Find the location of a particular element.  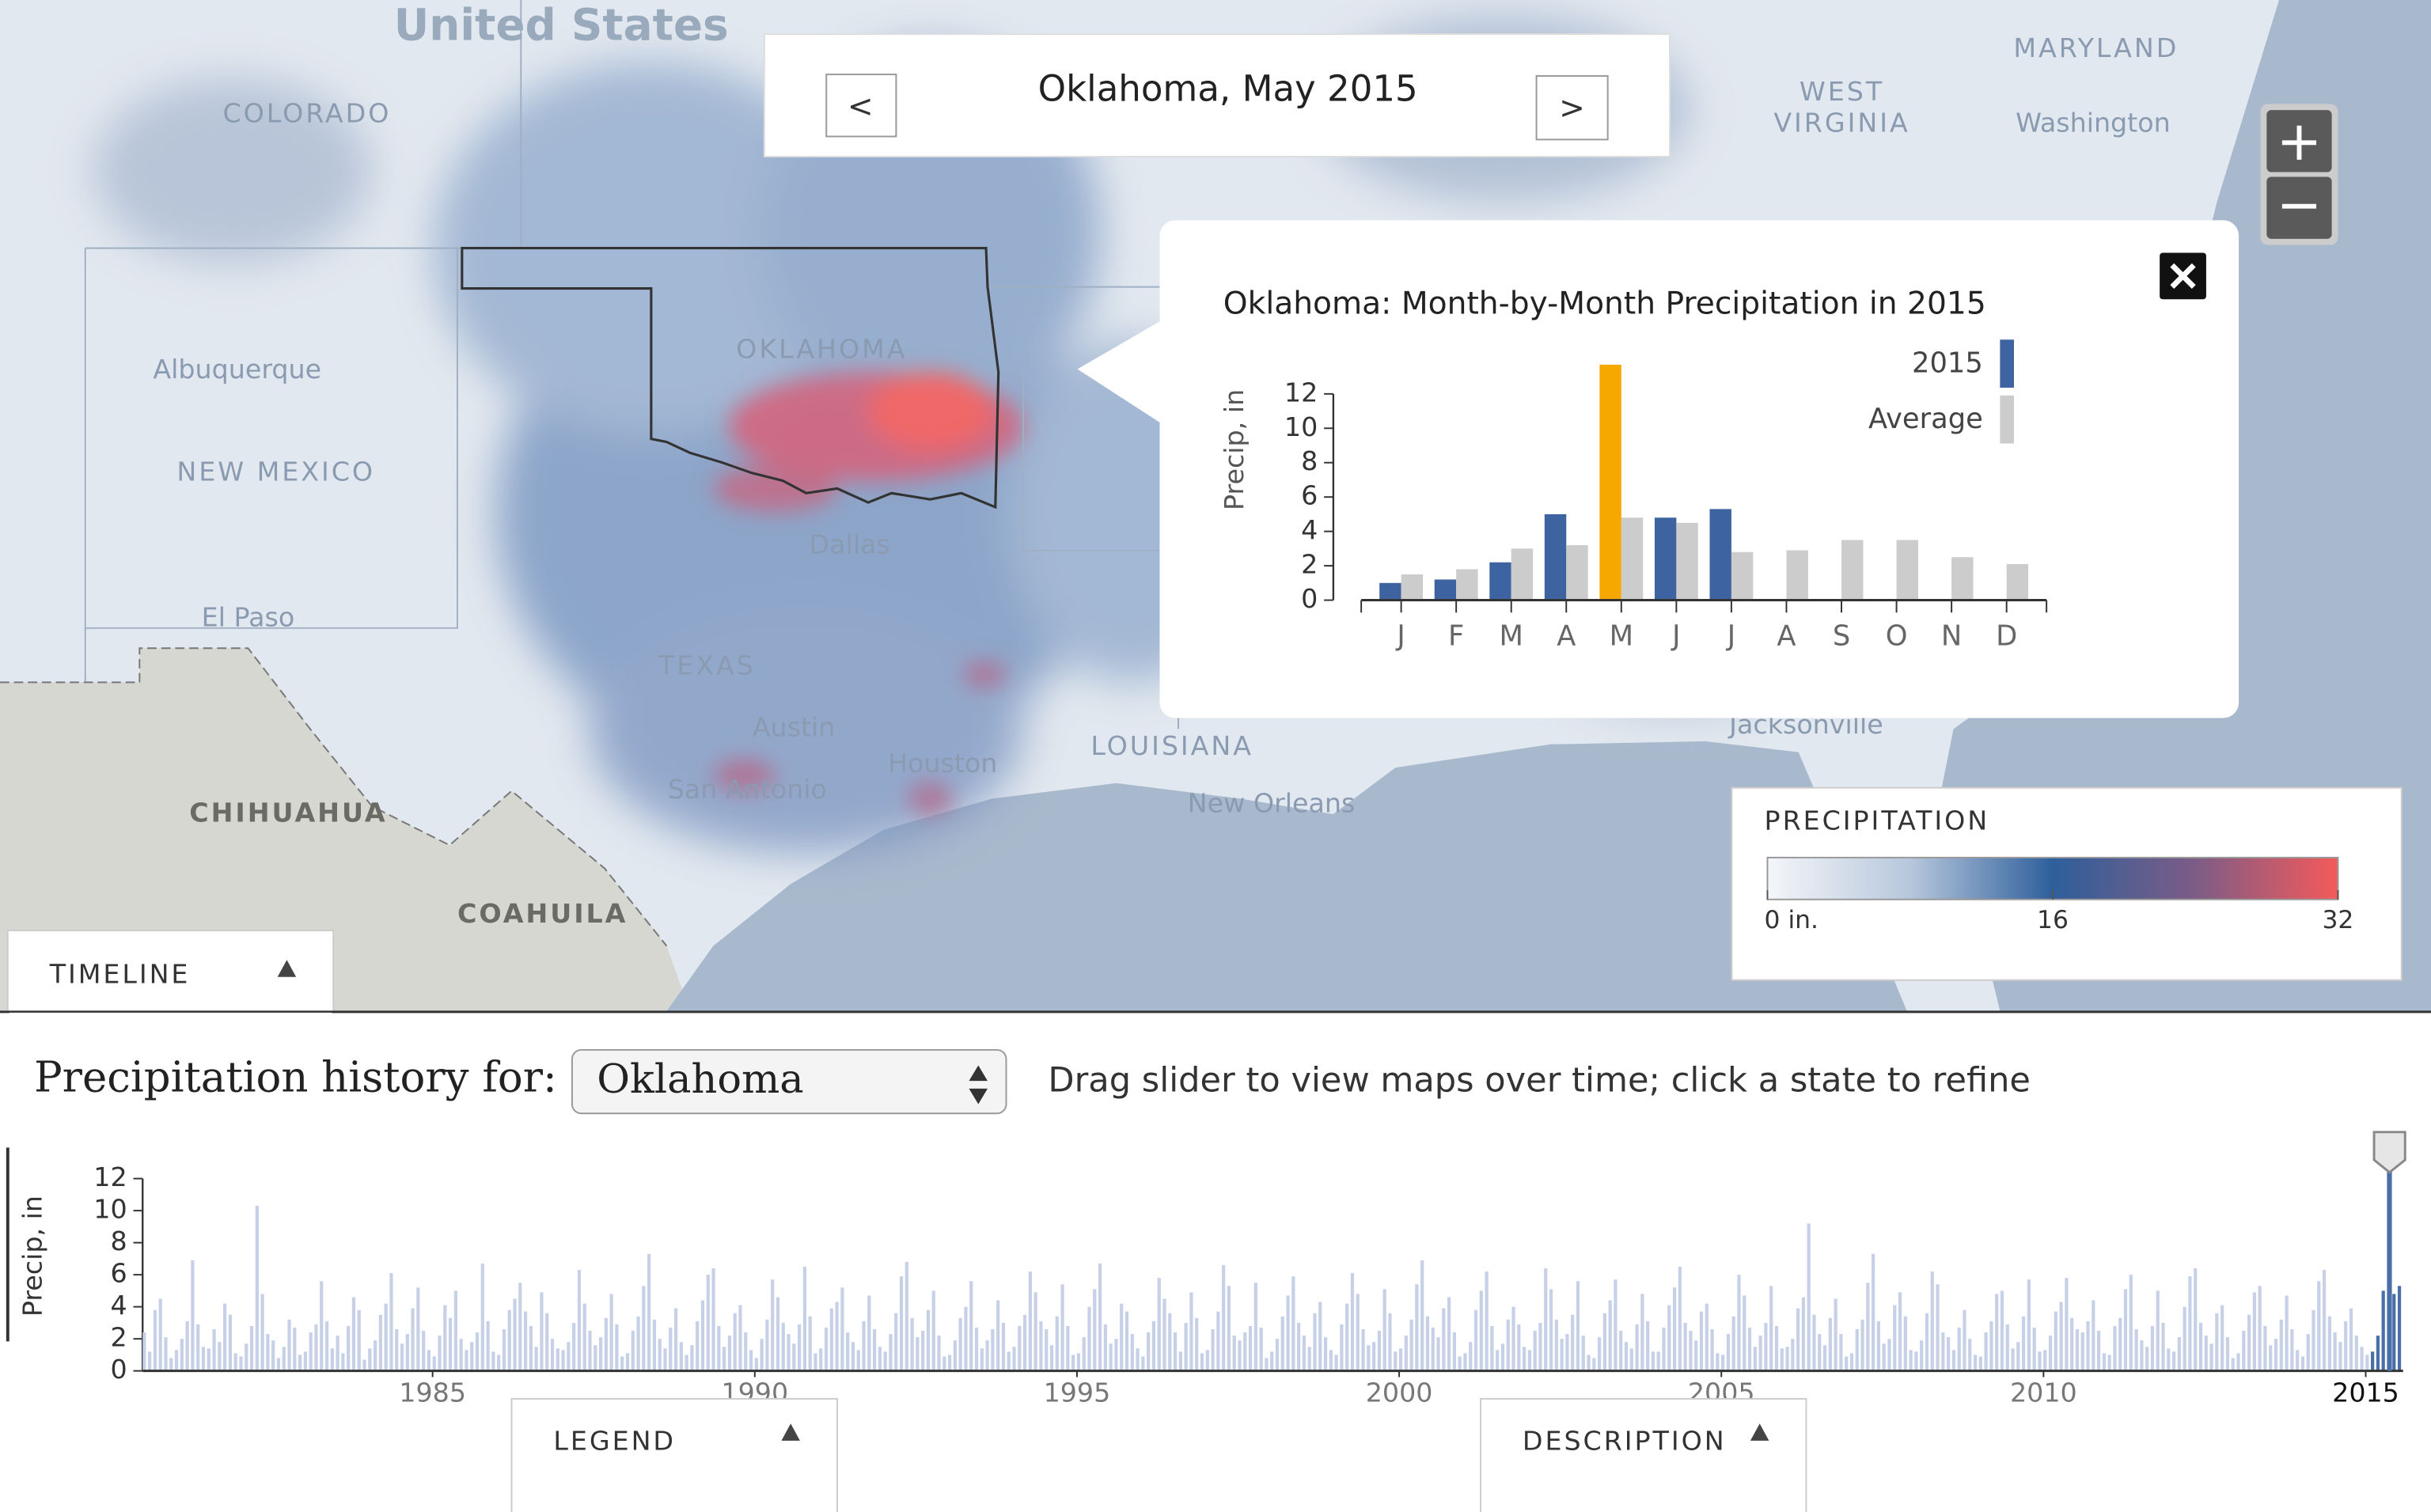

map-label: VIRGINIA is located at coordinates (1842, 122).